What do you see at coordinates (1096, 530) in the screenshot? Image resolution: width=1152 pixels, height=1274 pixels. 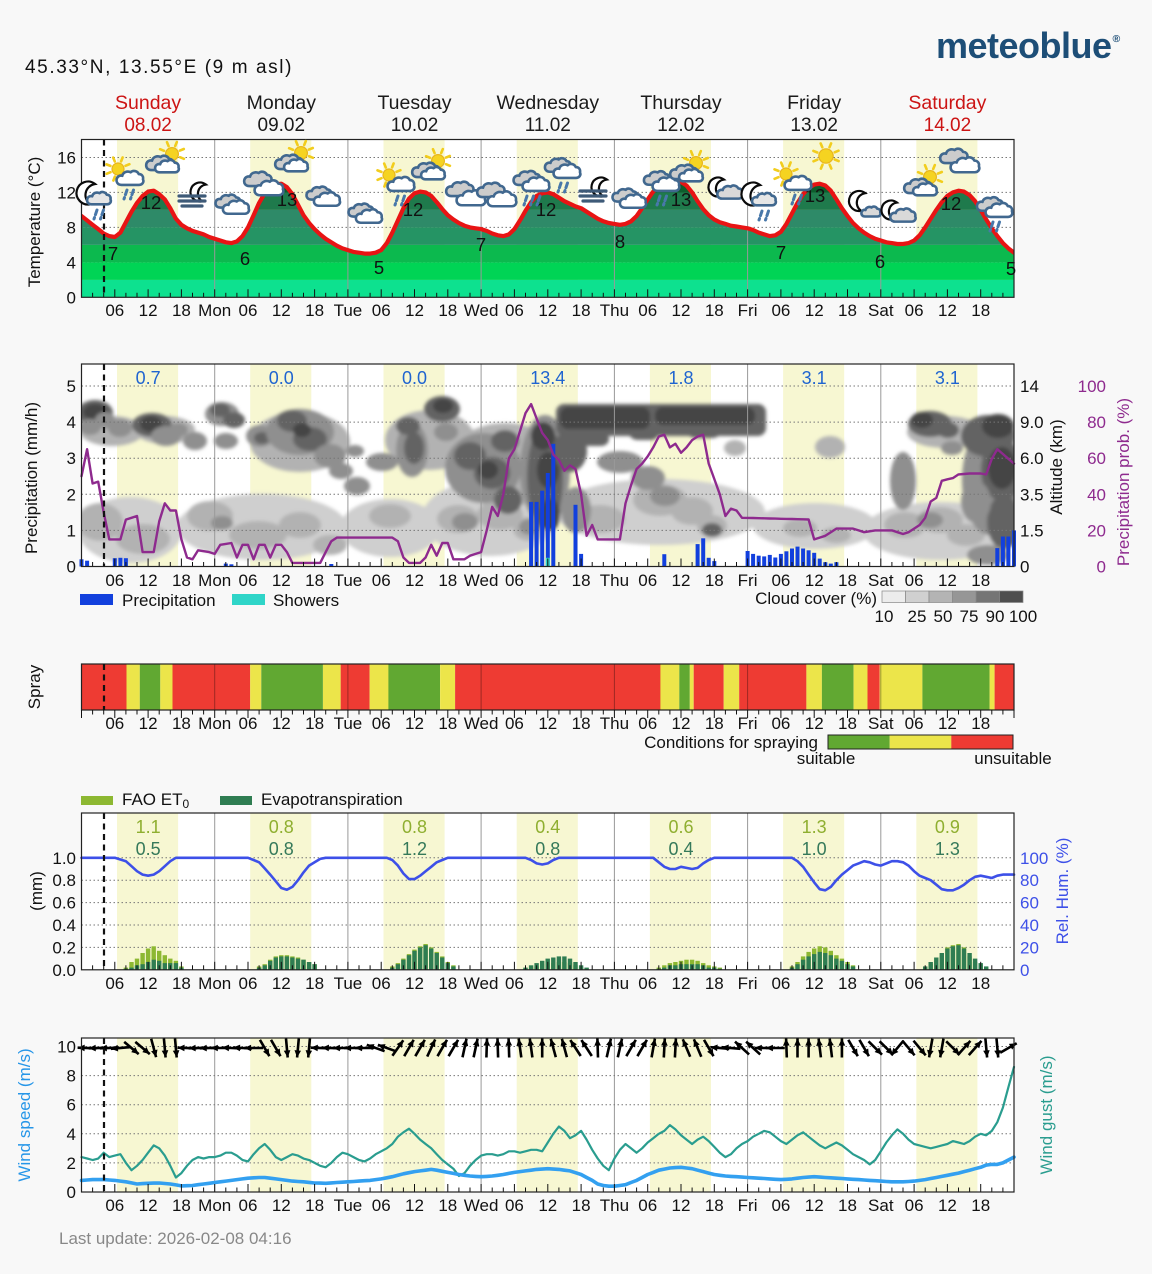 I see `svg-text: 20` at bounding box center [1096, 530].